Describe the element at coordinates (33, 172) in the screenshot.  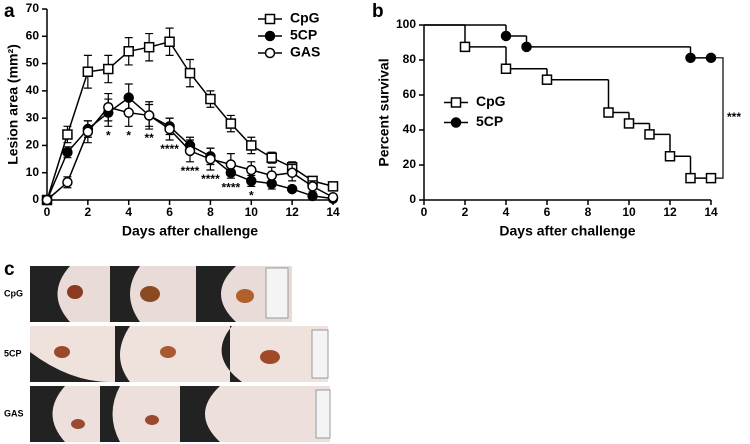
I see `y-tick-label: 10` at that location.